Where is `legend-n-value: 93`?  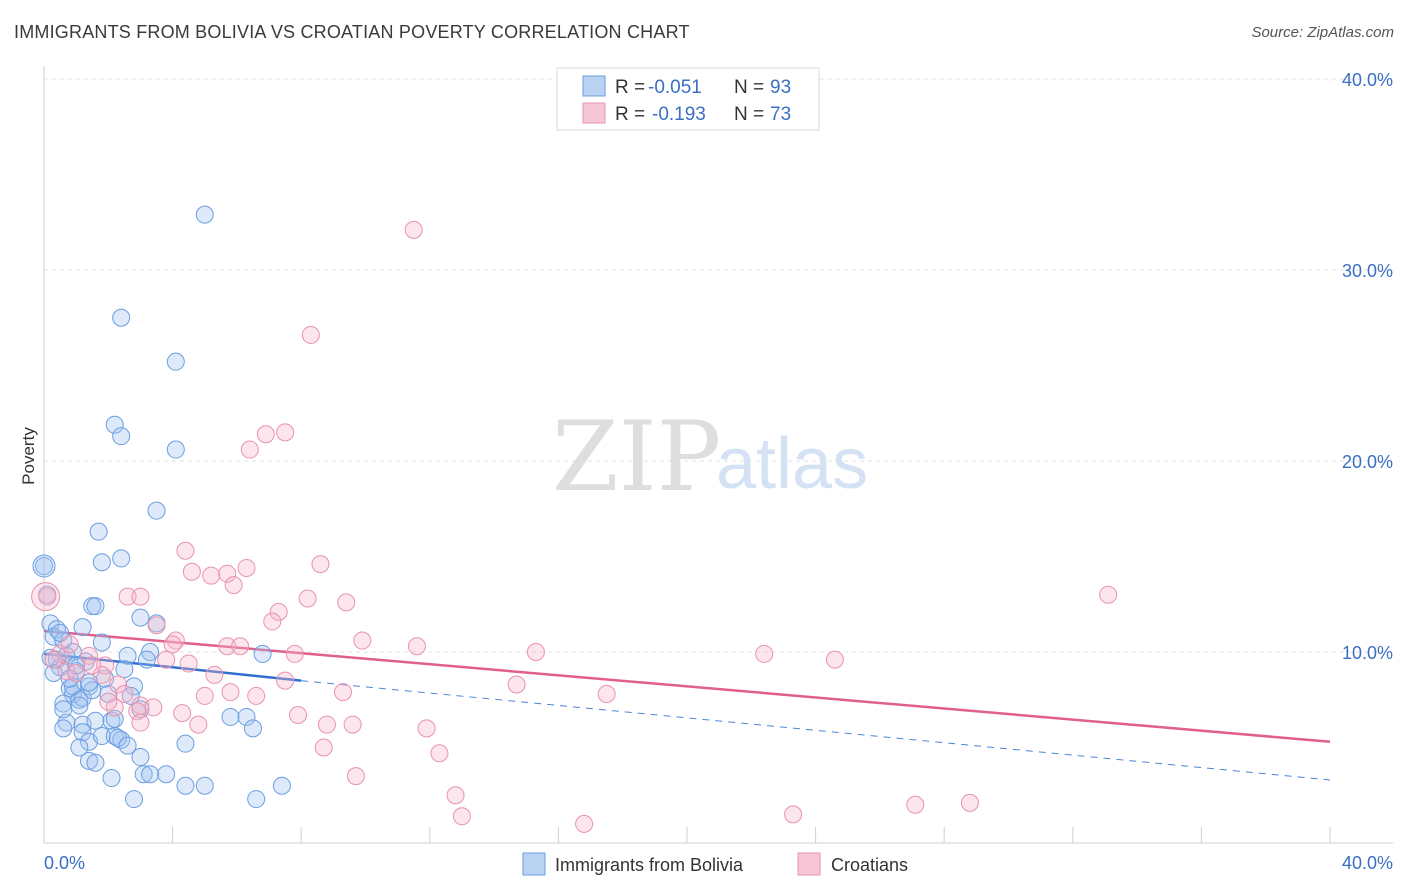
legend-n-value: 93 is located at coordinates (780, 87).